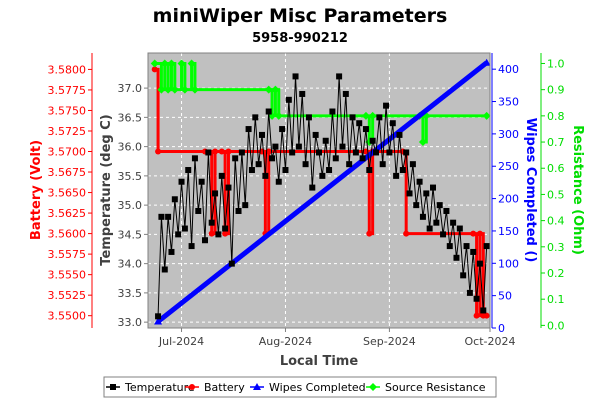  What do you see at coordinates (373, 387) in the screenshot?
I see `legend-source-resistance-swatch` at bounding box center [373, 387].